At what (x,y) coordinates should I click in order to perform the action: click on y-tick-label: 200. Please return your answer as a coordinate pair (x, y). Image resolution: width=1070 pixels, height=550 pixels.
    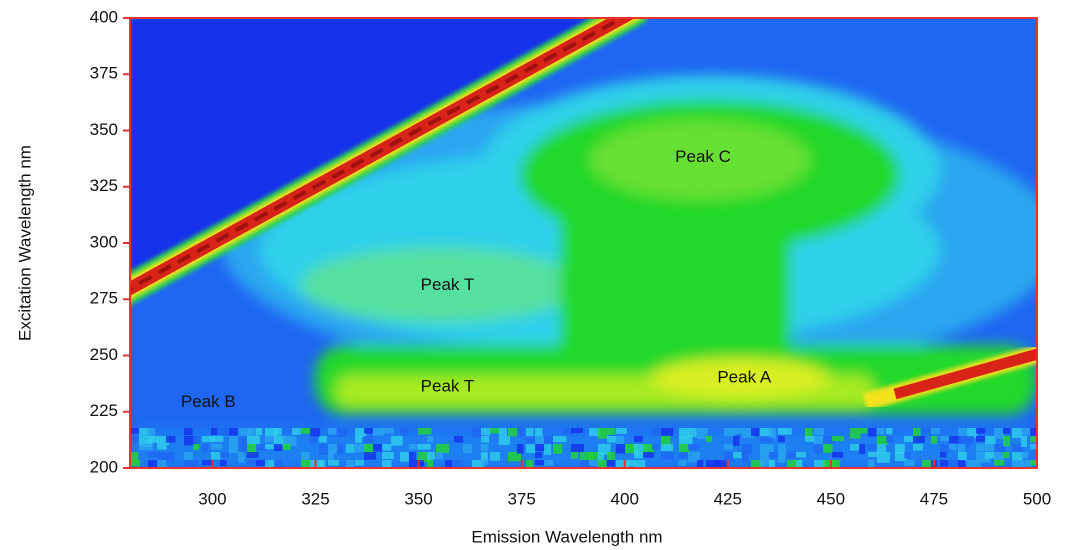
    Looking at the image, I should click on (104, 466).